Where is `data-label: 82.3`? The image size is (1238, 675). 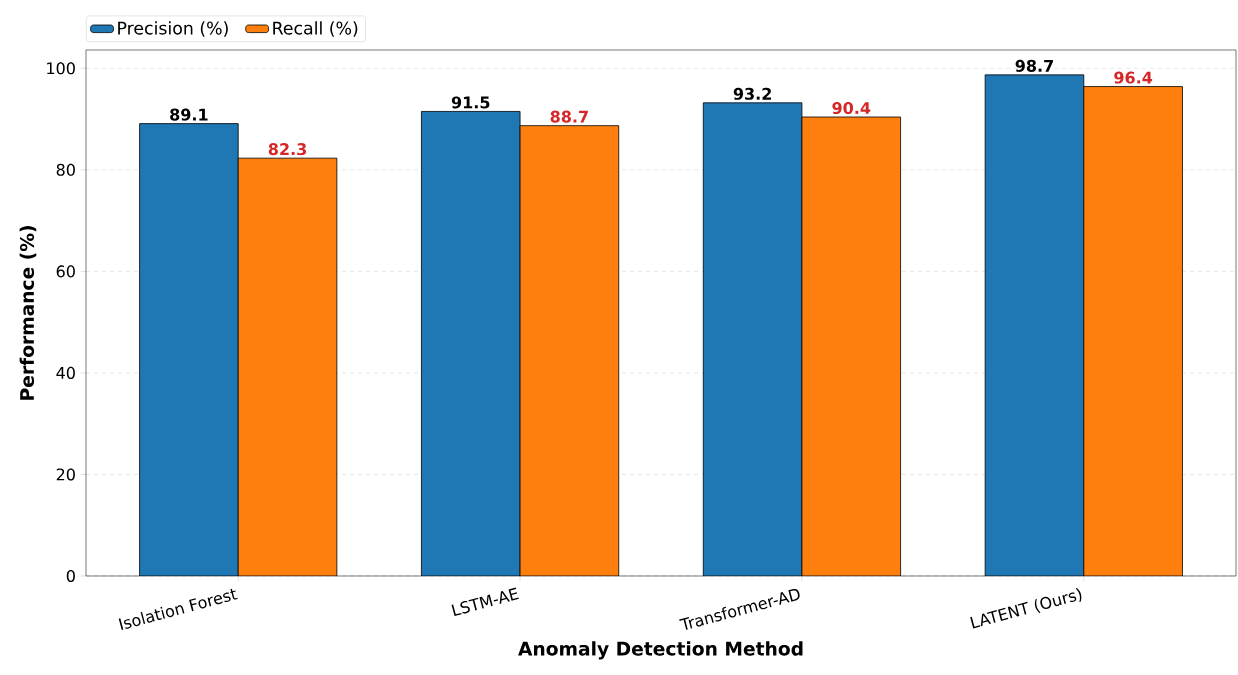 data-label: 82.3 is located at coordinates (287, 149).